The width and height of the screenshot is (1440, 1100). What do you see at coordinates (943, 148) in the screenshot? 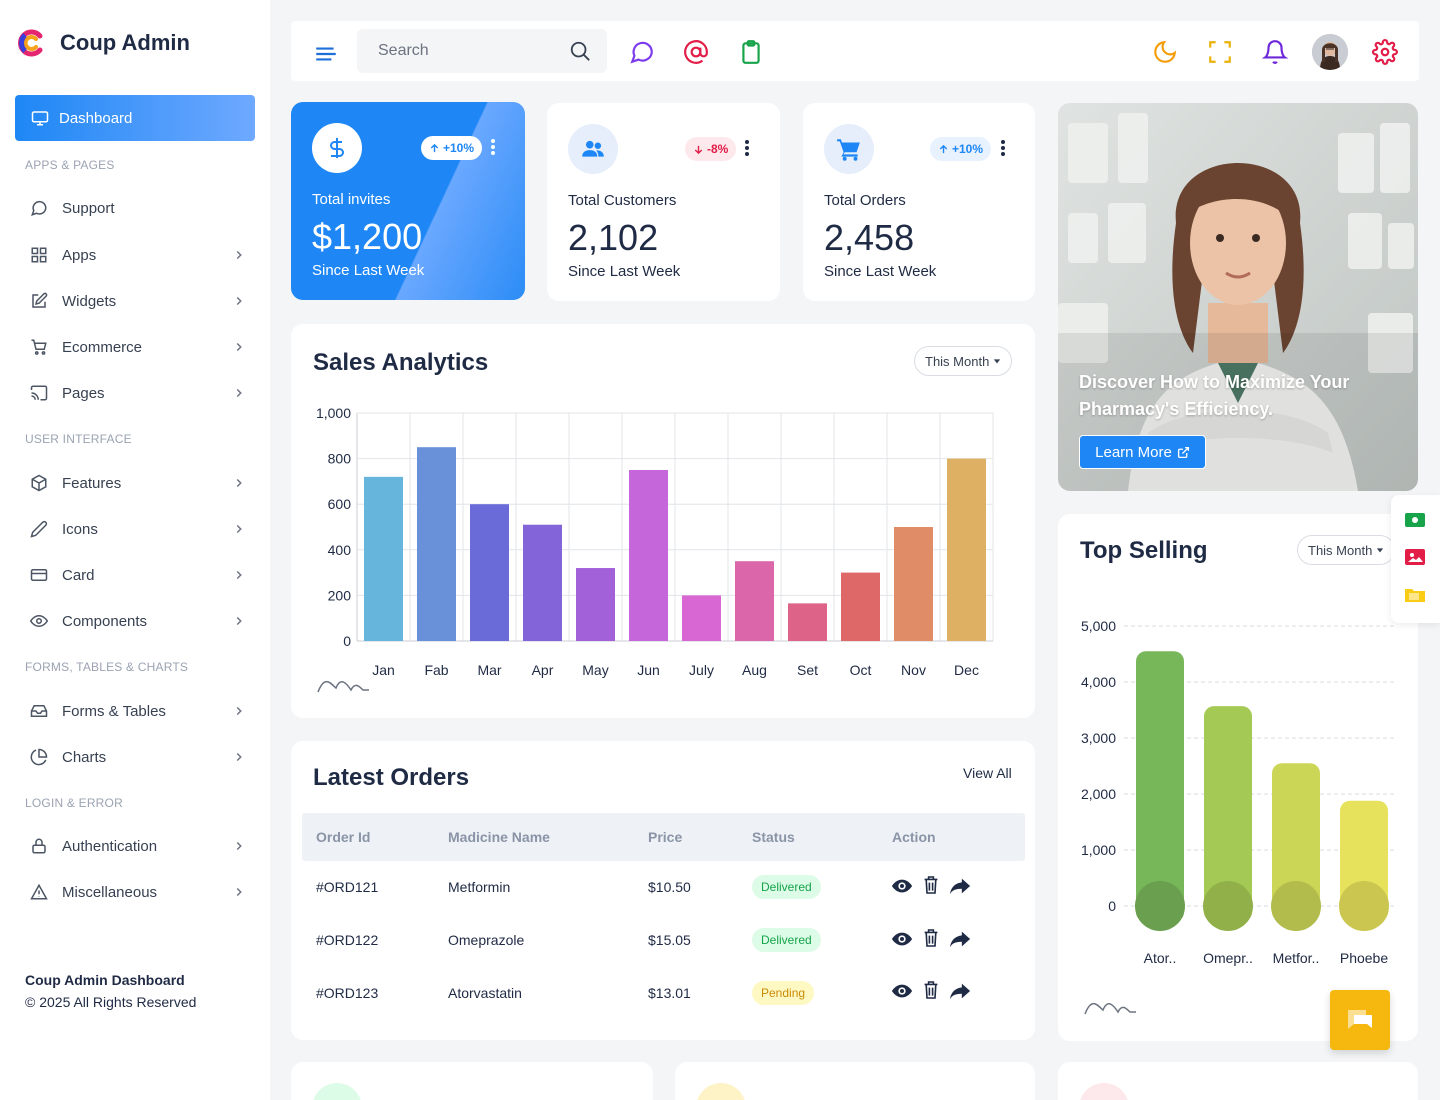
I see `arrow-up-icon` at bounding box center [943, 148].